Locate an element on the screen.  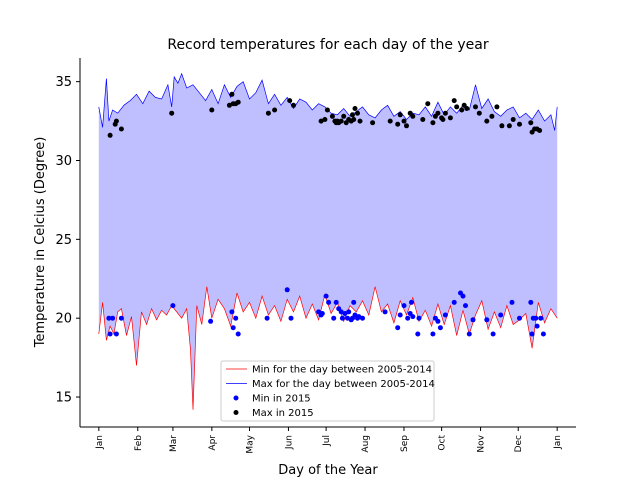
x-tick-label: Dec is located at coordinates (519, 443).